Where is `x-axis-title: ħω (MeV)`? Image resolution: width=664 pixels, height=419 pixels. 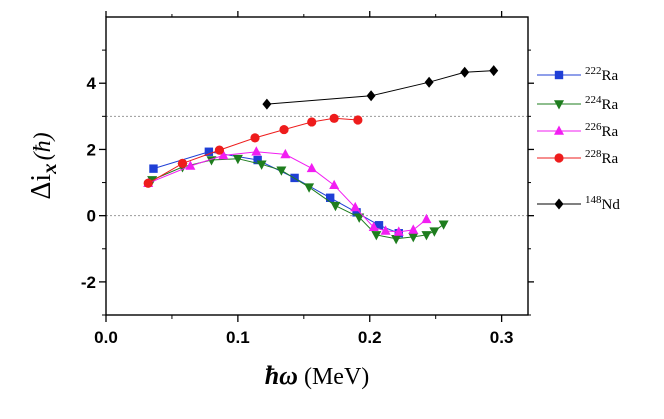
x-axis-title: ħω (MeV) is located at coordinates (317, 375).